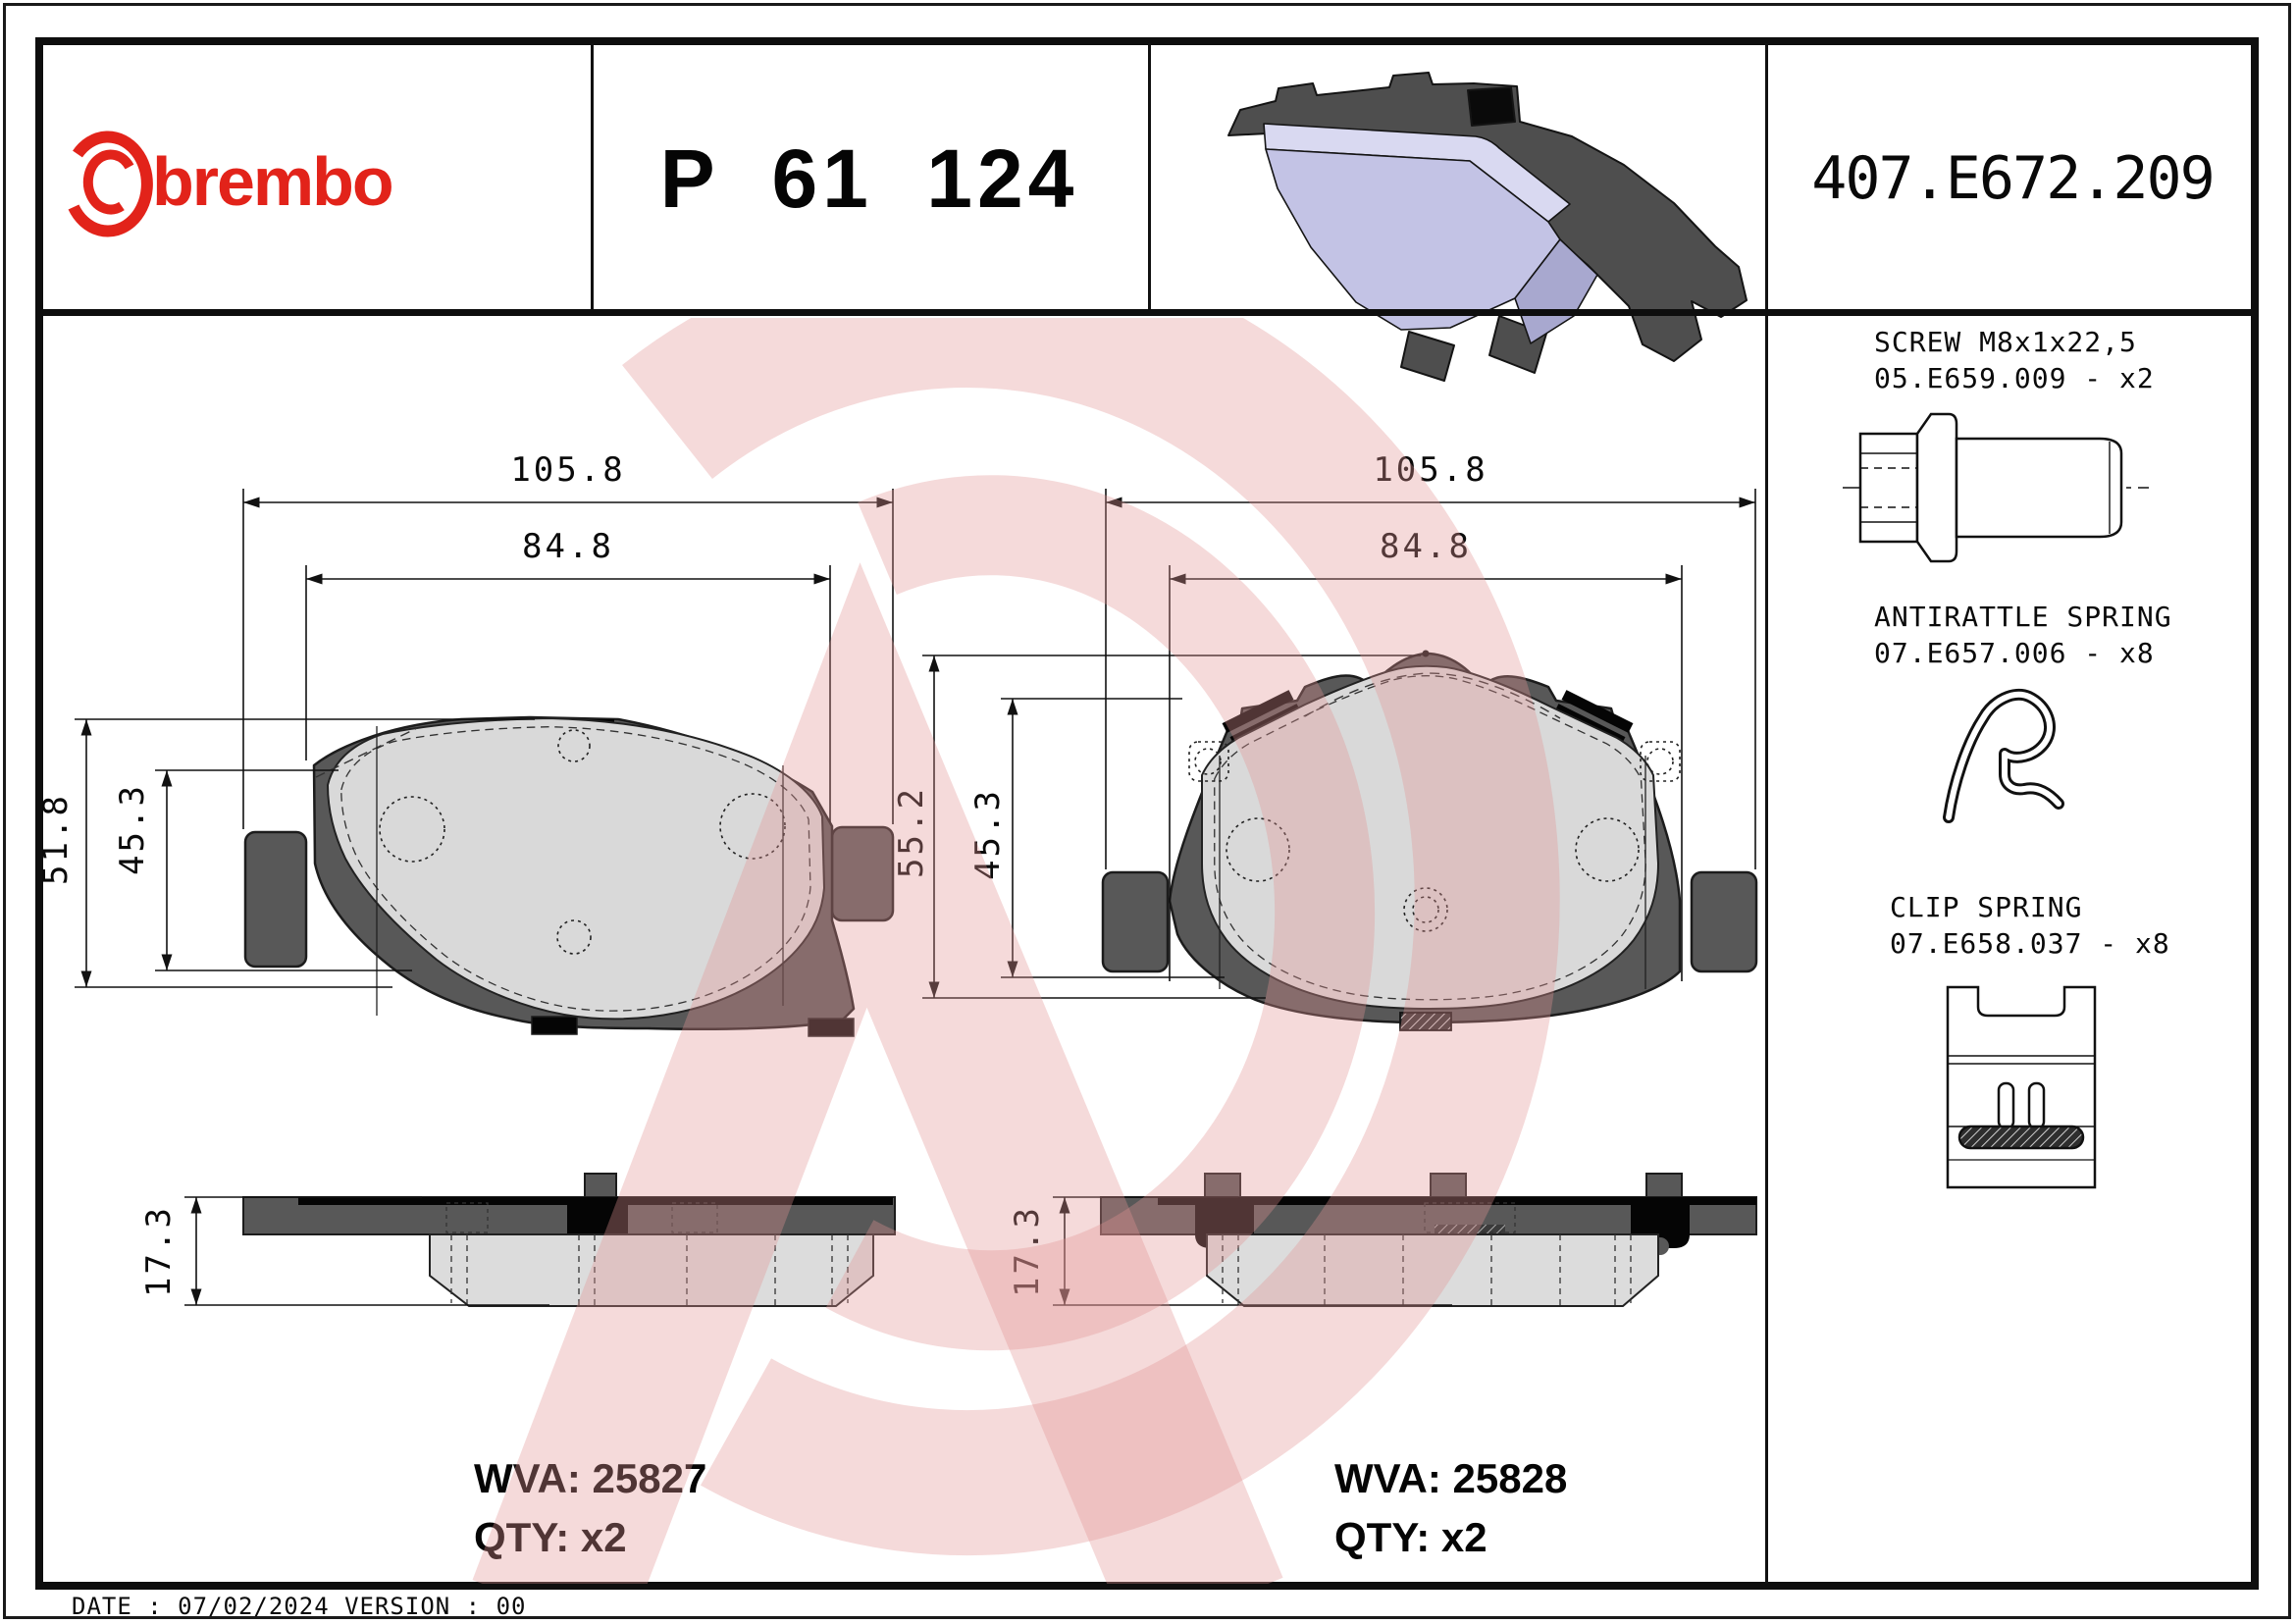 Image resolution: width=2296 pixels, height=1624 pixels. I want to click on pad-right-front-drawing, so click(1429, 840).